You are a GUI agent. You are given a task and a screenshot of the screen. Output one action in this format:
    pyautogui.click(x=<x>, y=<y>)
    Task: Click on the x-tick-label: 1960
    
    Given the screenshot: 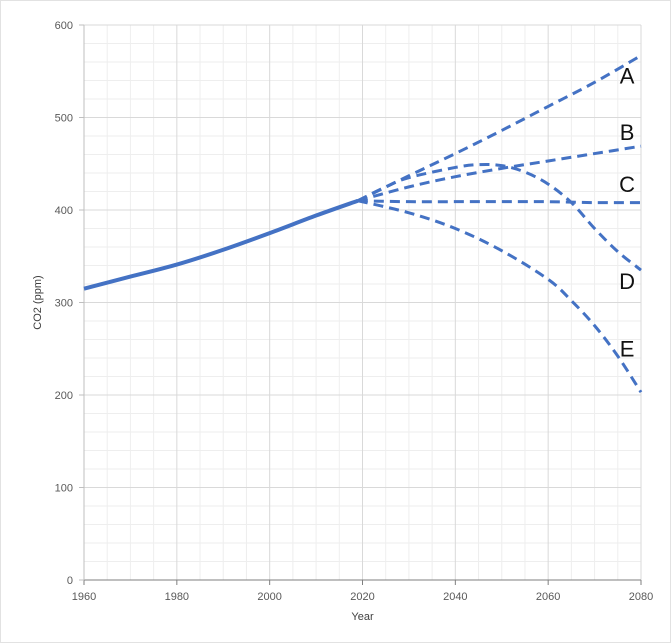 What is the action you would take?
    pyautogui.click(x=84, y=597)
    